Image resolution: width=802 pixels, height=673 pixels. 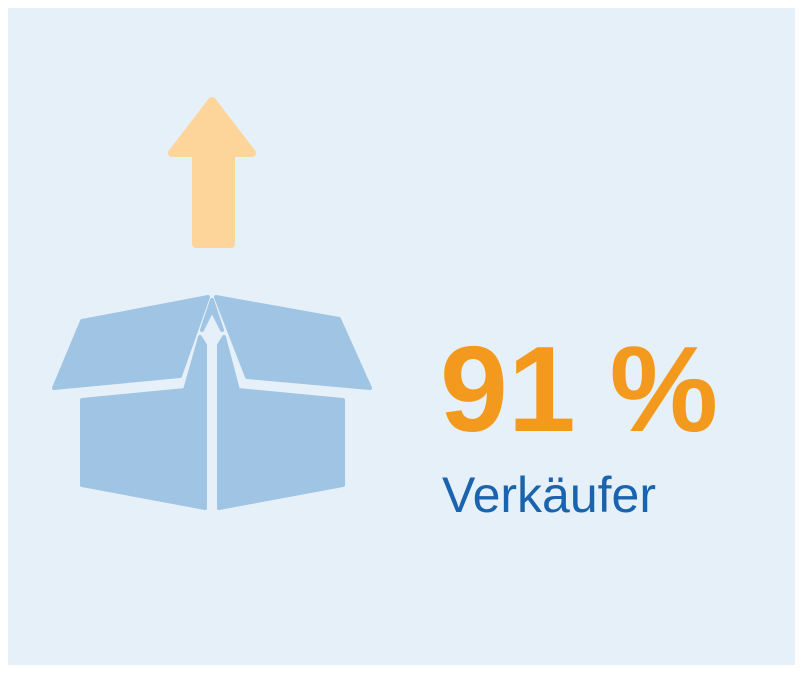 What do you see at coordinates (143, 422) in the screenshot?
I see `left-side` at bounding box center [143, 422].